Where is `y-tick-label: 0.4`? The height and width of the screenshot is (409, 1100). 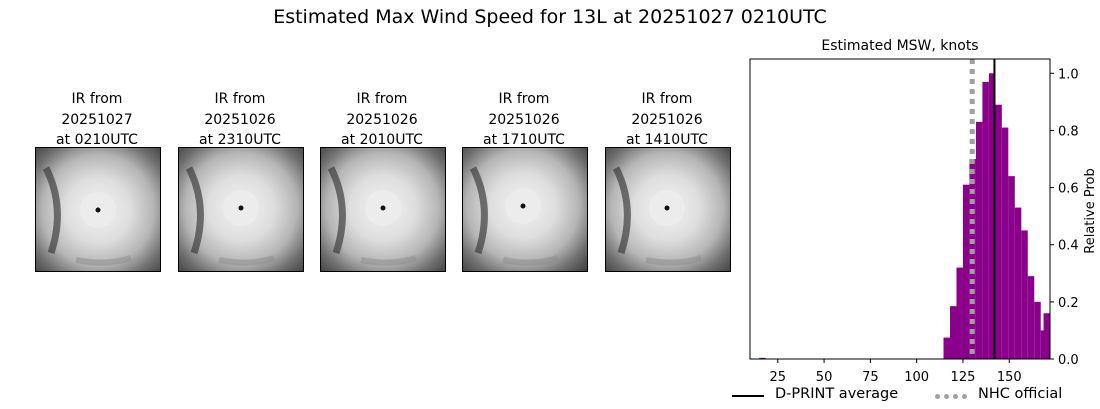 y-tick-label: 0.4 is located at coordinates (1068, 246).